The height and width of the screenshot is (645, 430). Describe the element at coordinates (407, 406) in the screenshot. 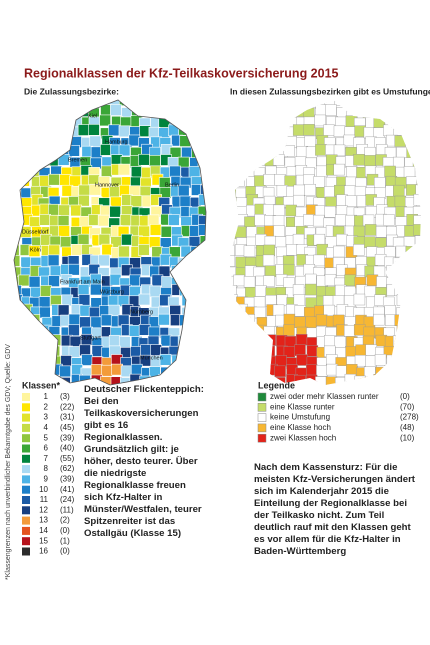

I see `legend-count: (70)` at that location.